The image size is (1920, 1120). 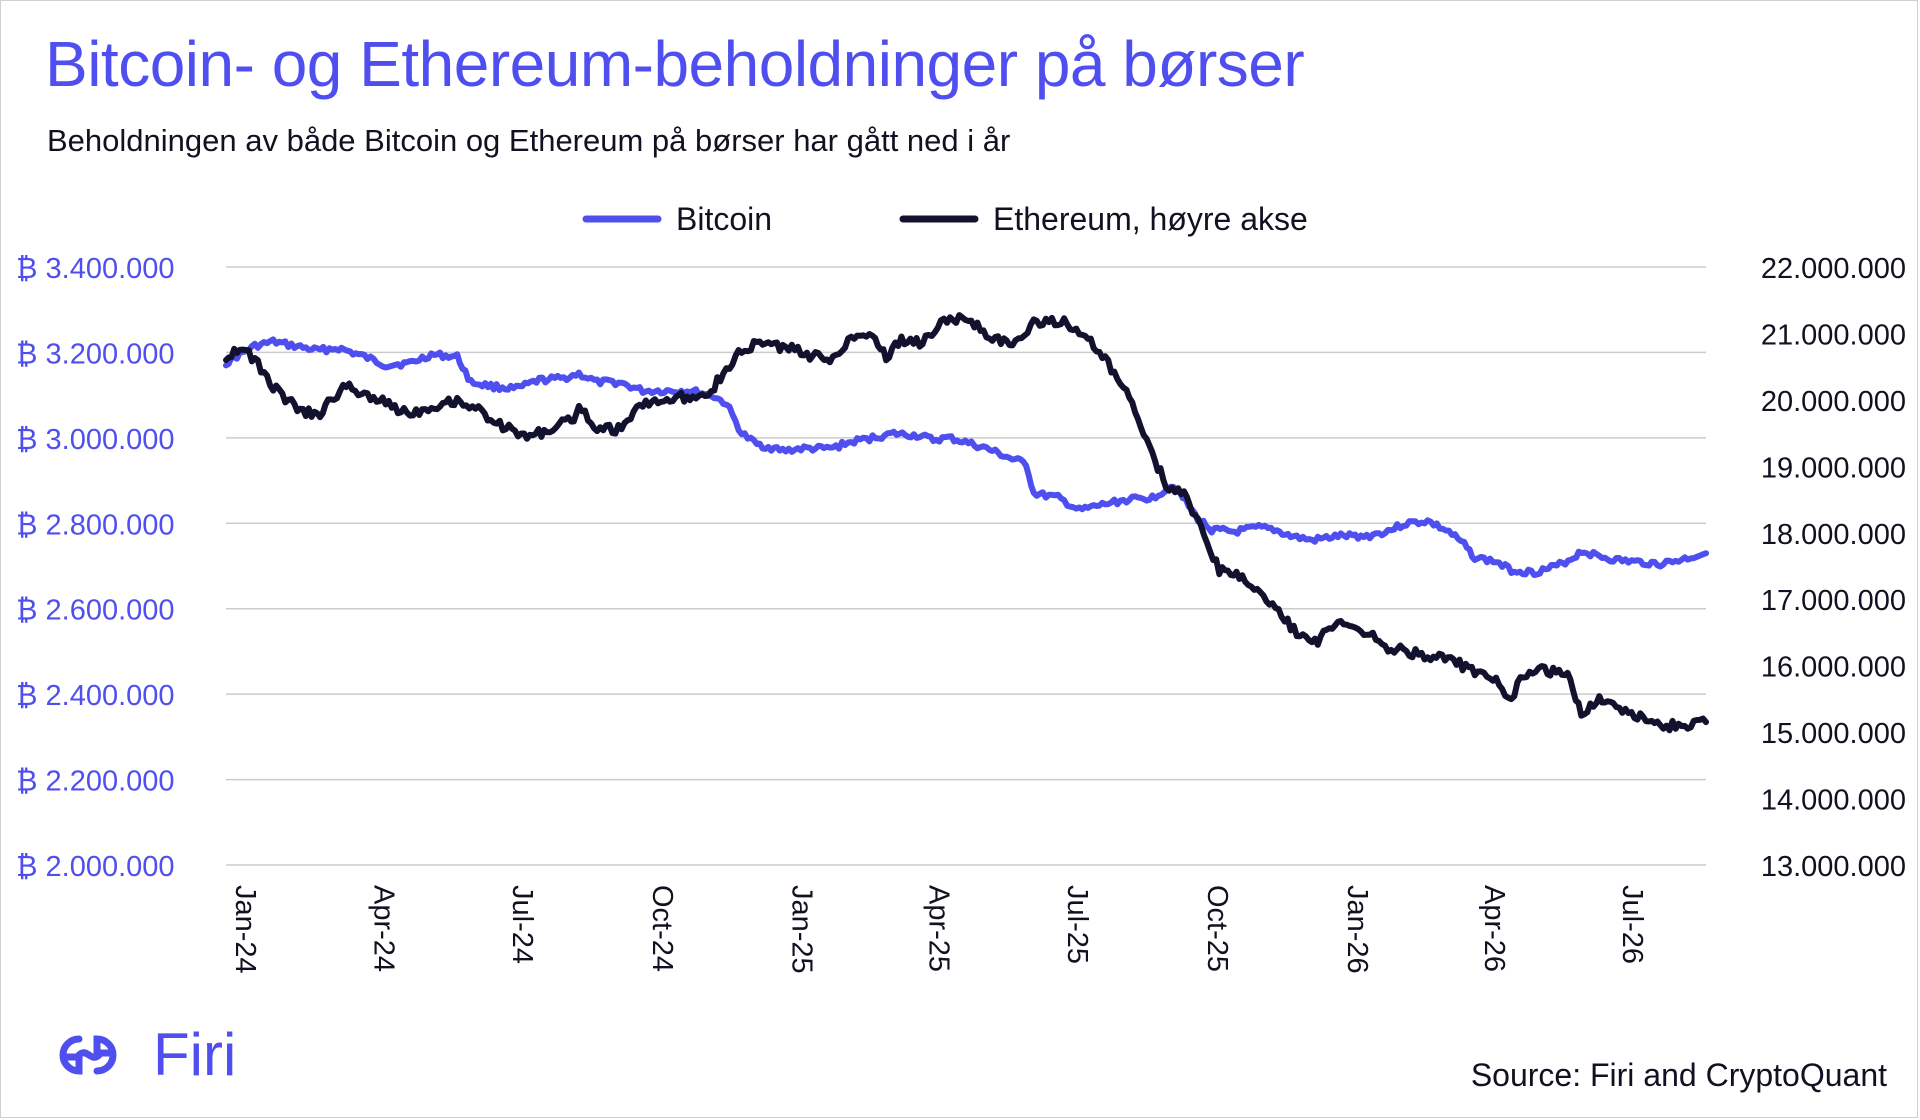 What do you see at coordinates (1833, 335) in the screenshot?
I see `right-tick-label: 21.000.000` at bounding box center [1833, 335].